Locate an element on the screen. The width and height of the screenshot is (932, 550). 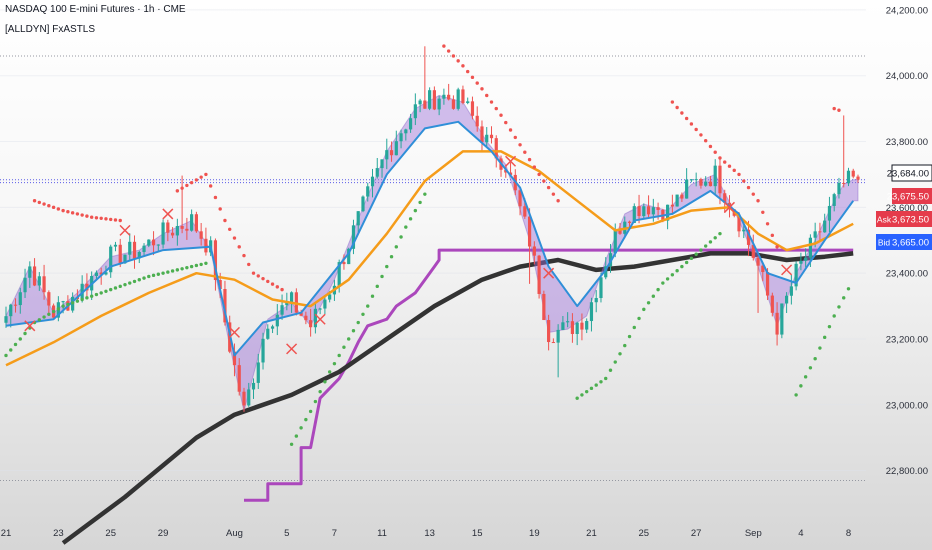
signal-cross-stroke is located at coordinates (511, 161).